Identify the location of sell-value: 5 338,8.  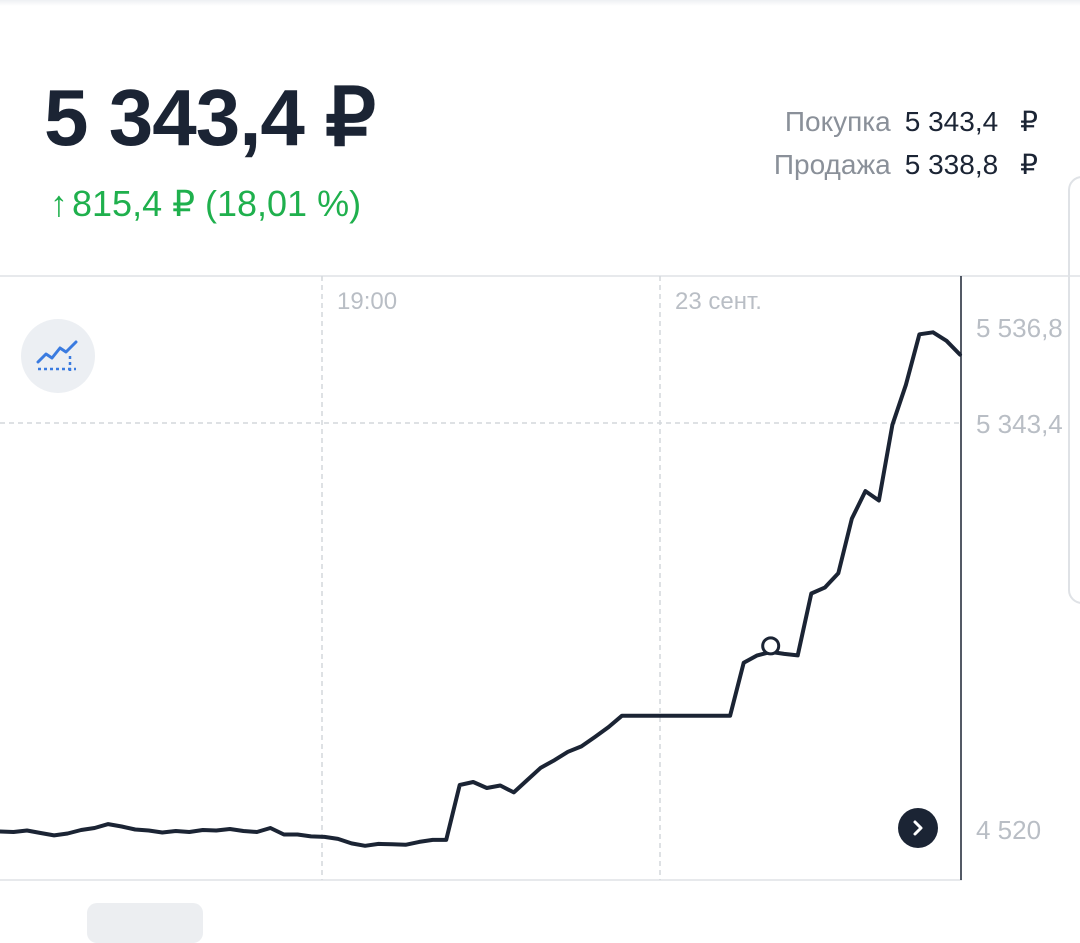
(951, 164).